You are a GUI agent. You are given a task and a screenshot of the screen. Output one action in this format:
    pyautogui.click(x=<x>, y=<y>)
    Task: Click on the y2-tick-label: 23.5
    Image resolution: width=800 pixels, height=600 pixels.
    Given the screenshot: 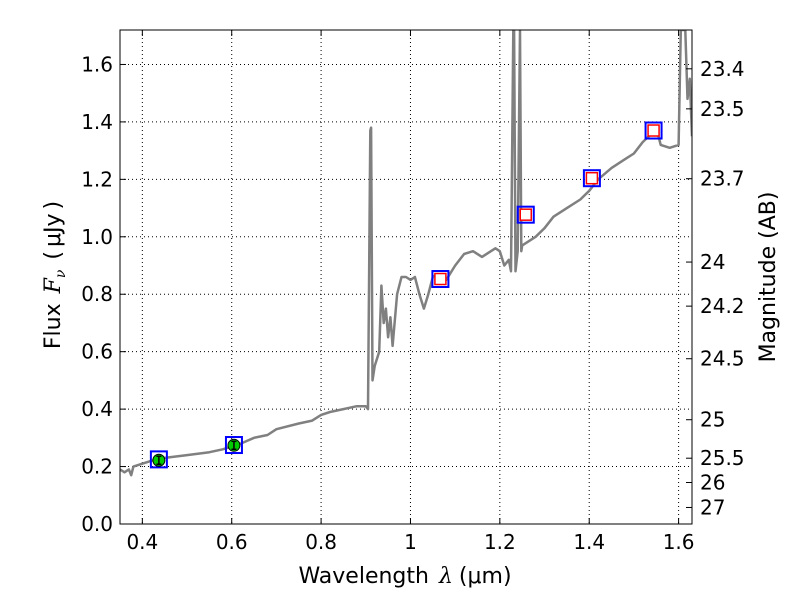 What is the action you would take?
    pyautogui.click(x=722, y=109)
    